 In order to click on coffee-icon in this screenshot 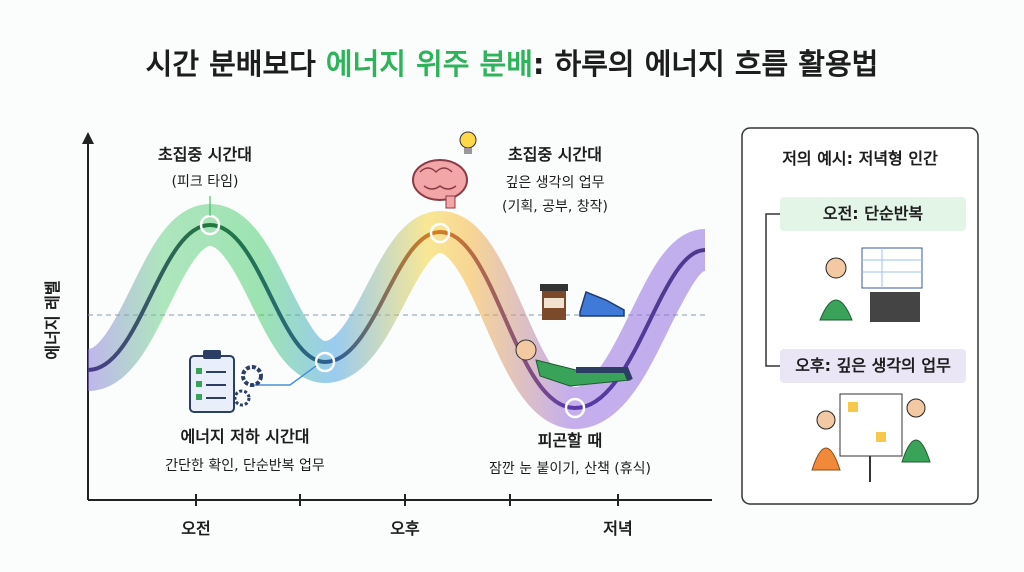, I will do `click(554, 302)`.